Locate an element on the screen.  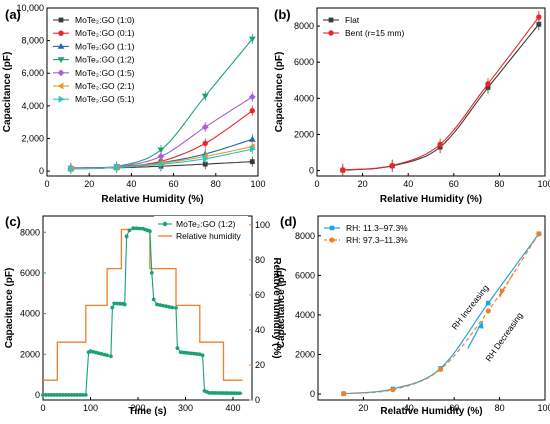
panel-b-legend-label: Flat is located at coordinates (352, 20).